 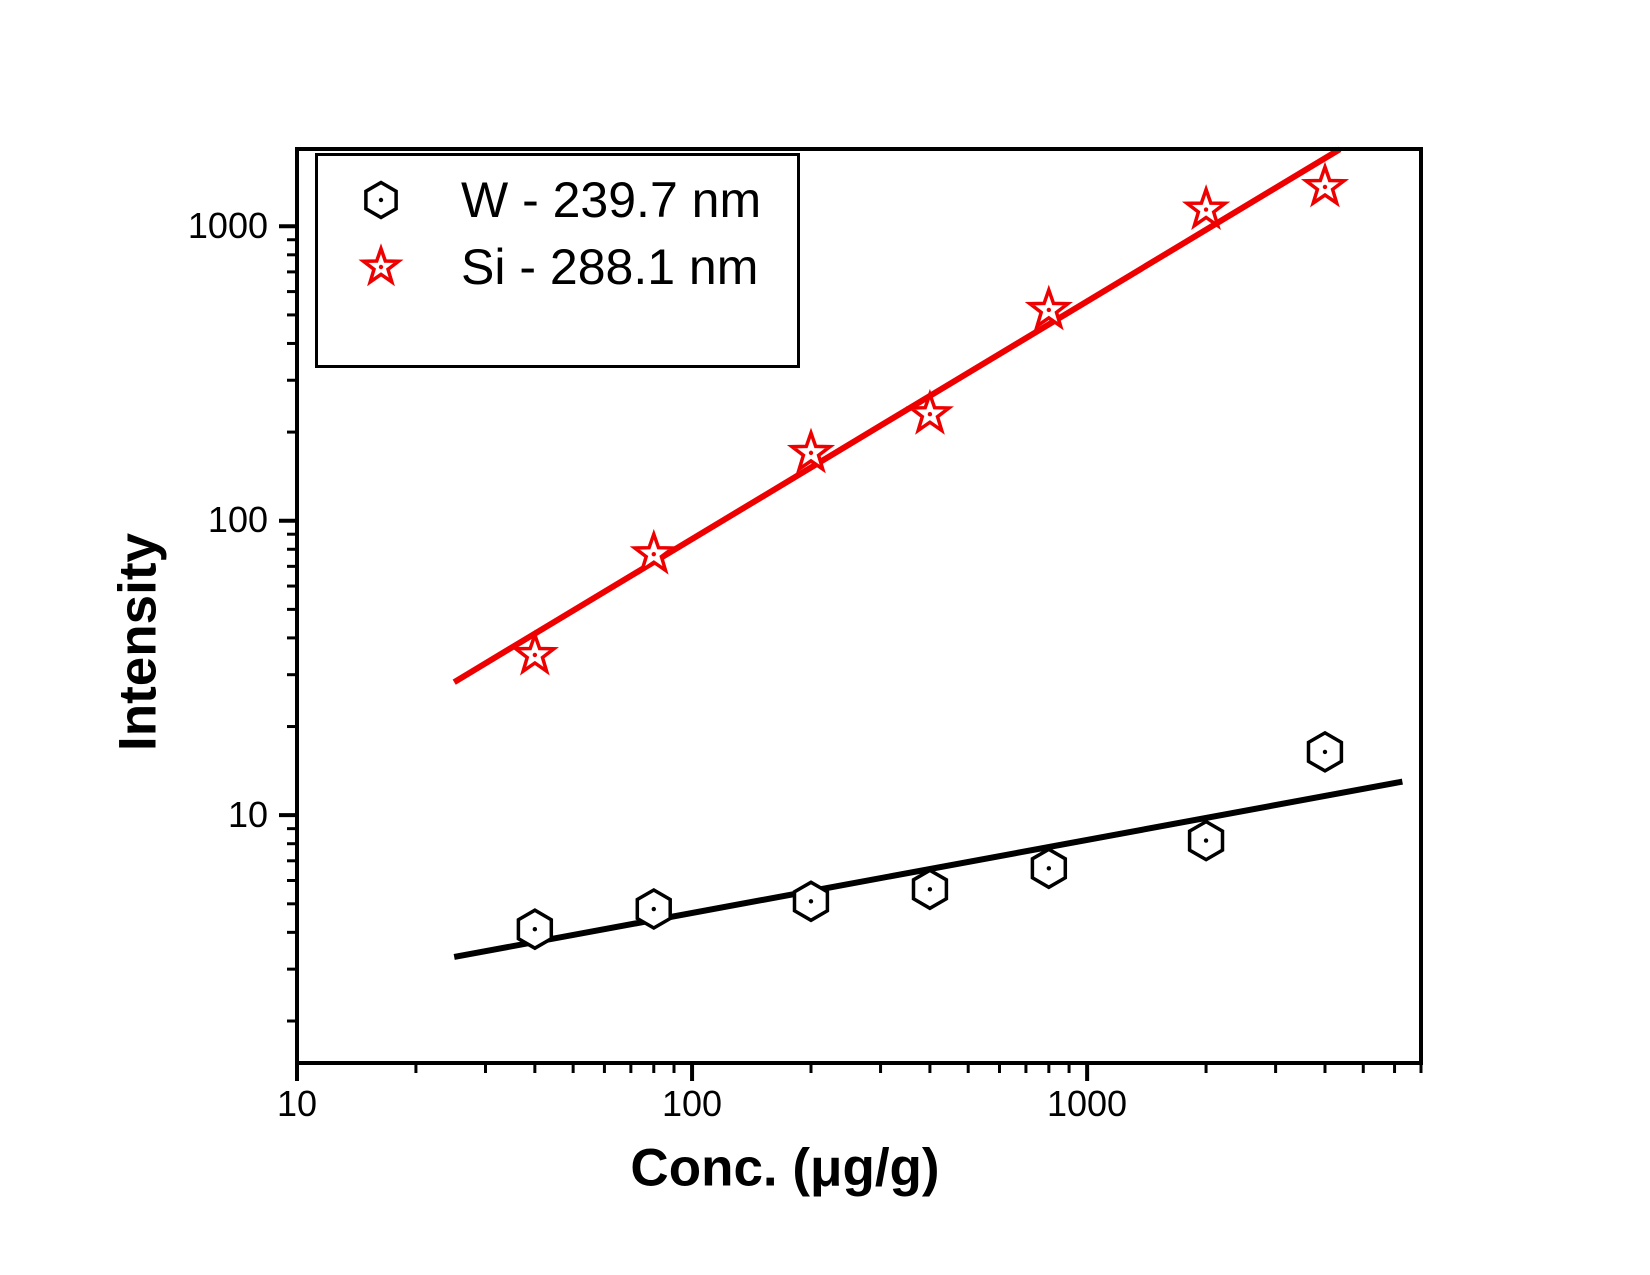 I want to click on y-axis-title: Intensity, so click(x=138, y=642).